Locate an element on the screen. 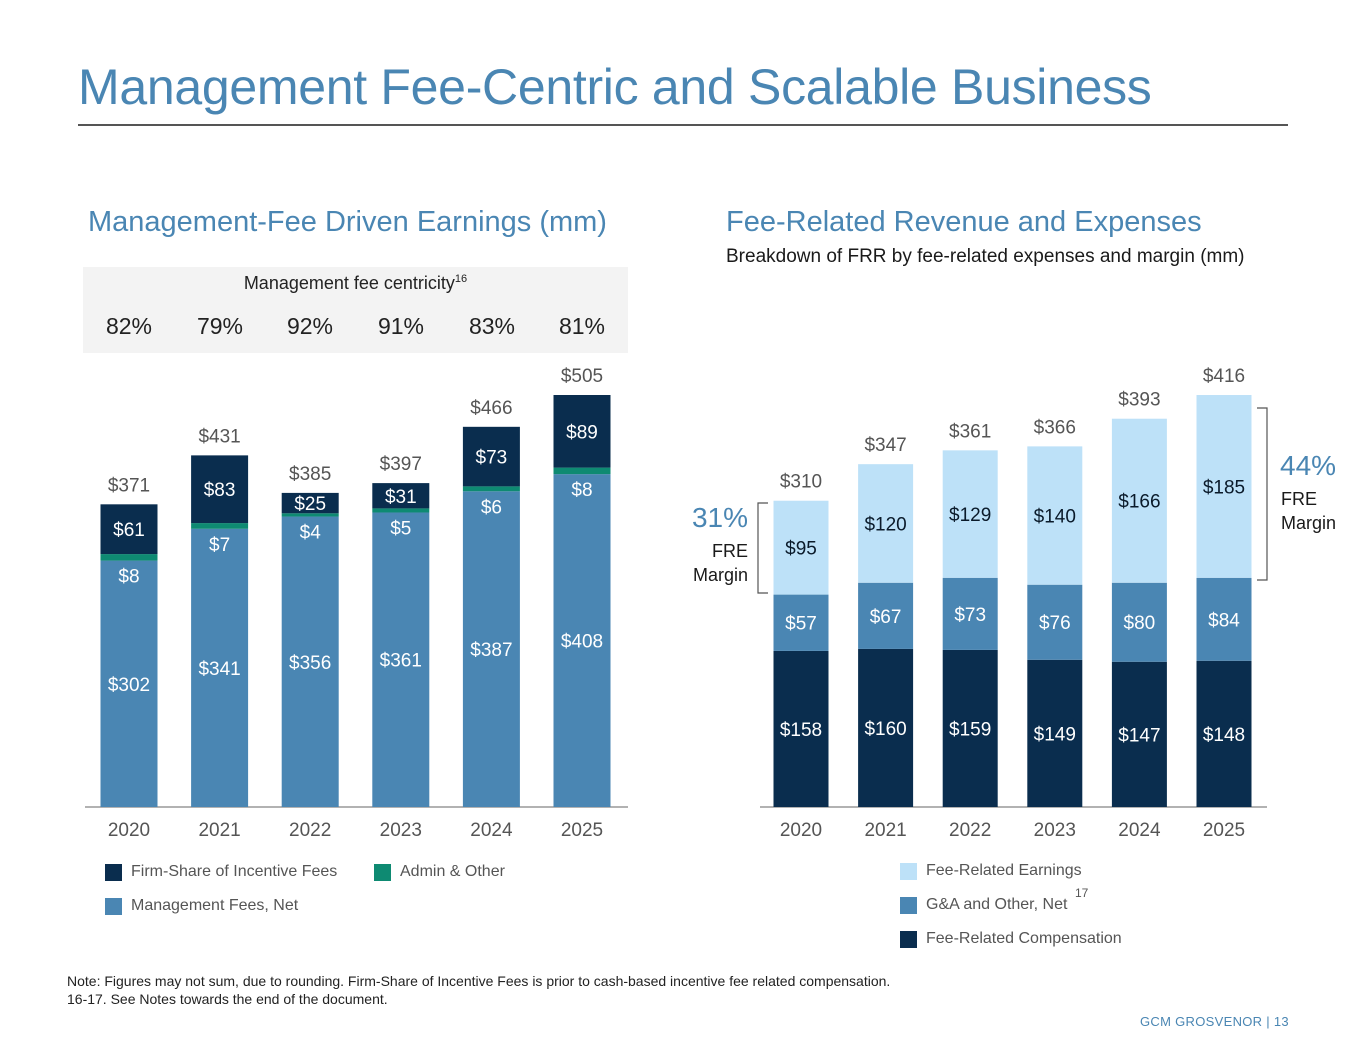 Image resolution: width=1365 pixels, height=1055 pixels. data-label: $83 is located at coordinates (220, 490).